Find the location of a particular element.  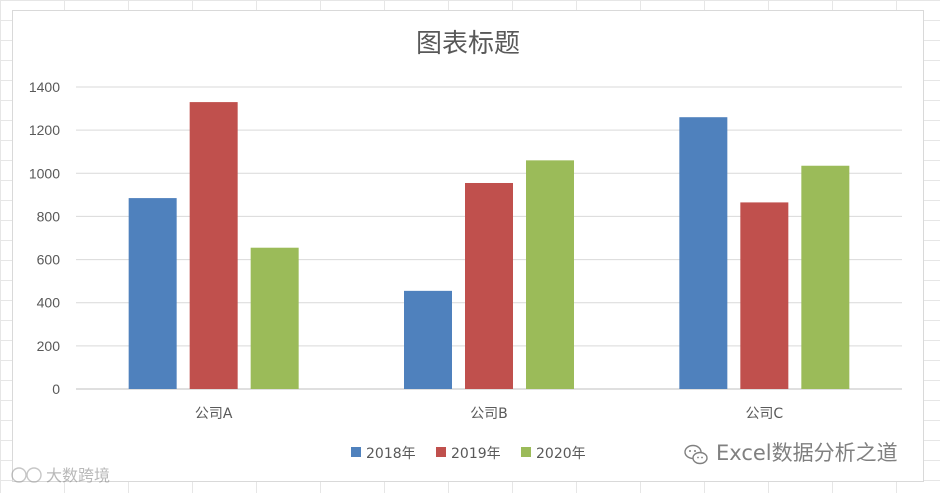

x-category-label: 公司C is located at coordinates (764, 414).